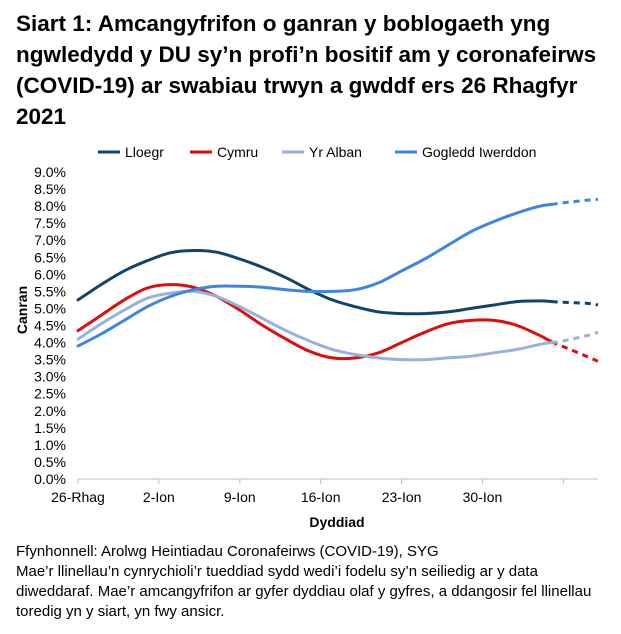 This screenshot has width=621, height=634. Describe the element at coordinates (50, 257) in the screenshot. I see `y-tick-label: 6.5%` at that location.